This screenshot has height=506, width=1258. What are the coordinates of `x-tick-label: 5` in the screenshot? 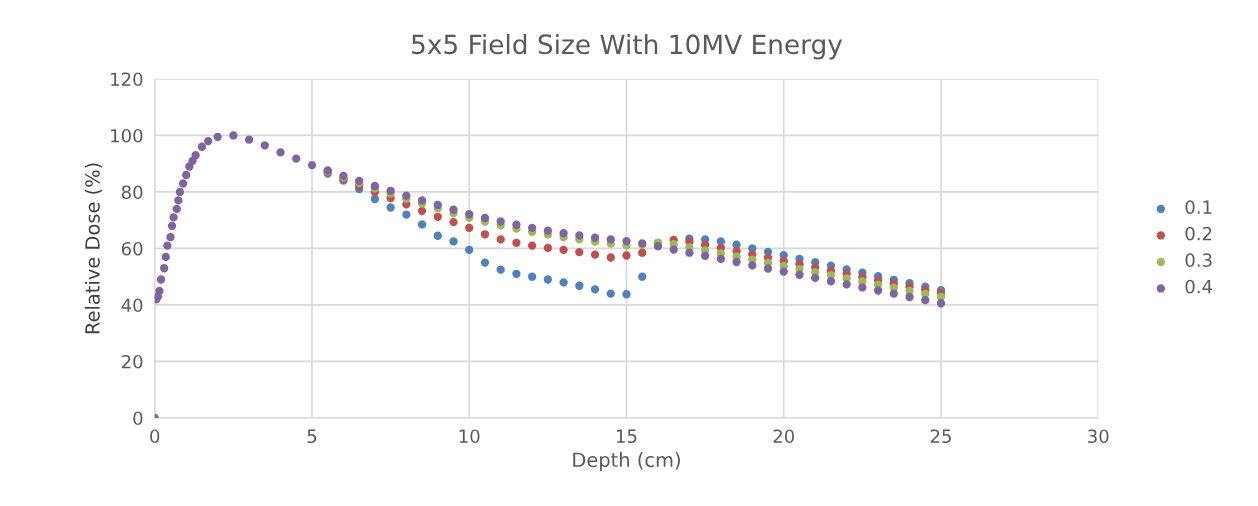 It's located at (312, 436).